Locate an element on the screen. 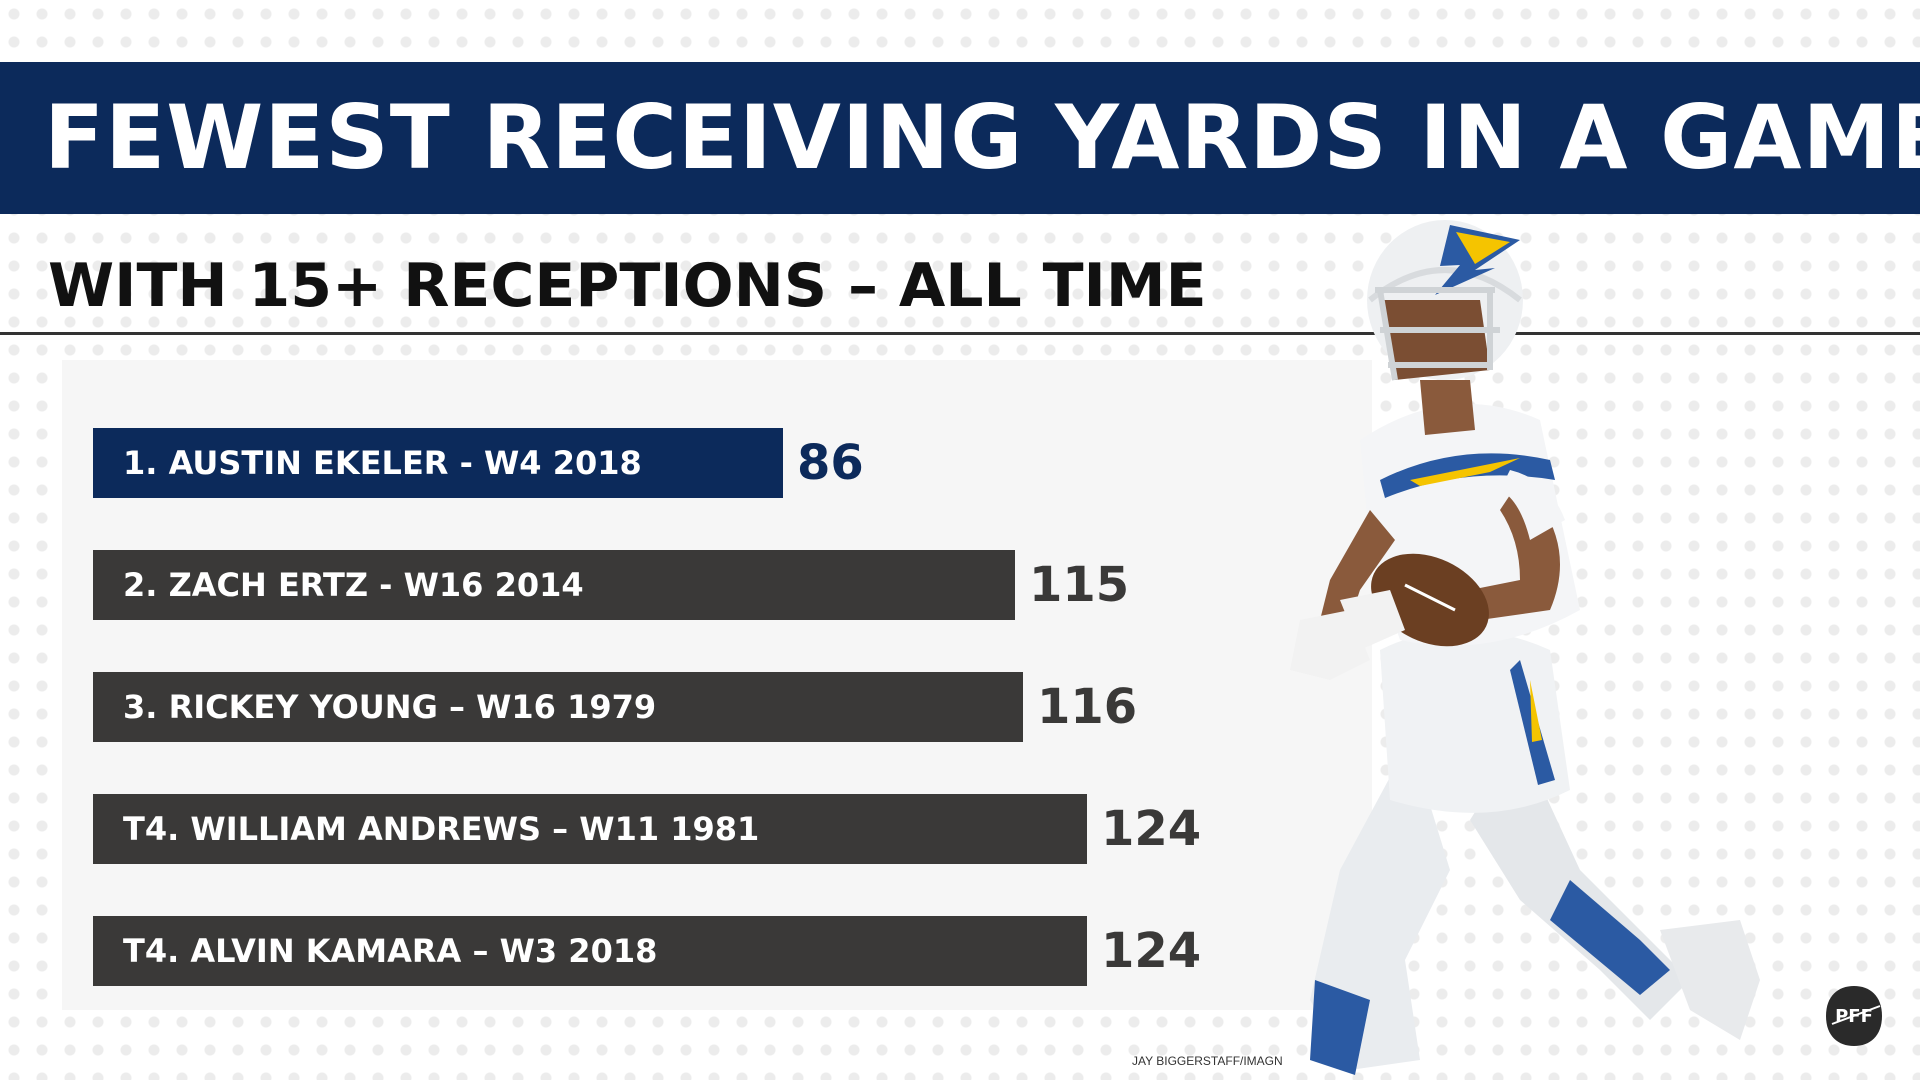 The height and width of the screenshot is (1080, 1920). bar-label: 1. AUSTIN EKELER - W4 2018 is located at coordinates (382, 463).